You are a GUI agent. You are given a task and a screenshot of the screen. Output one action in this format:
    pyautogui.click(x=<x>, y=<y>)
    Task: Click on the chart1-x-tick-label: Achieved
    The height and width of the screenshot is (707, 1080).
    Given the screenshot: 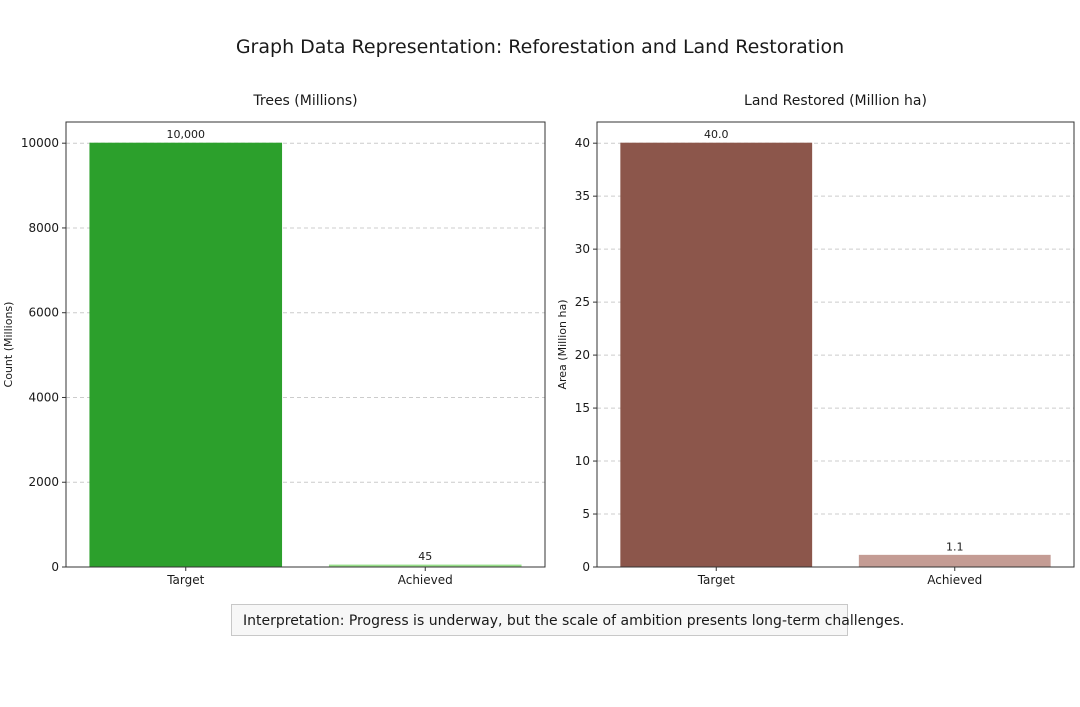 What is the action you would take?
    pyautogui.click(x=425, y=580)
    